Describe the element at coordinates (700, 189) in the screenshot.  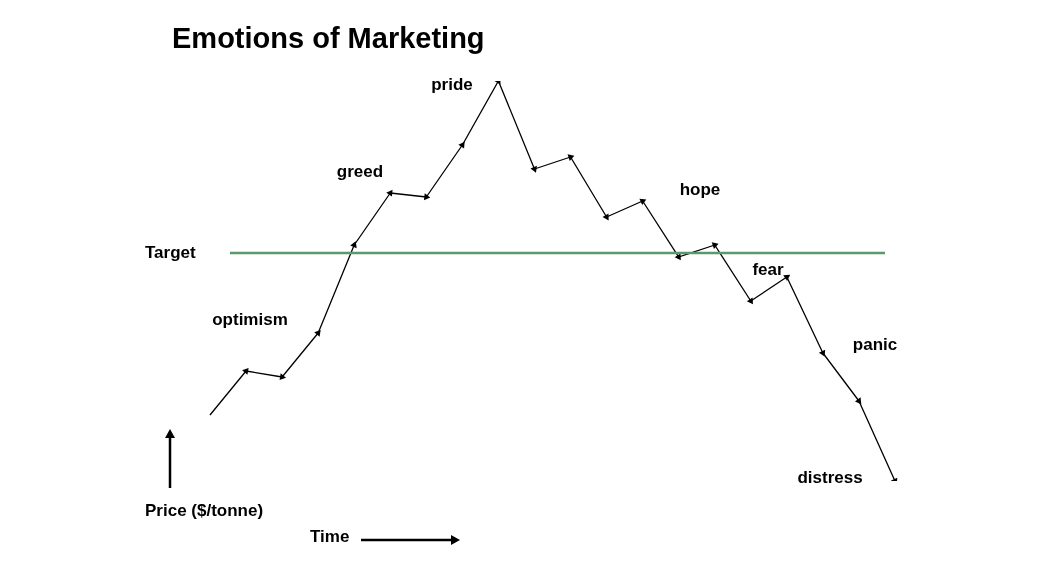
I see `annotation: hope` at that location.